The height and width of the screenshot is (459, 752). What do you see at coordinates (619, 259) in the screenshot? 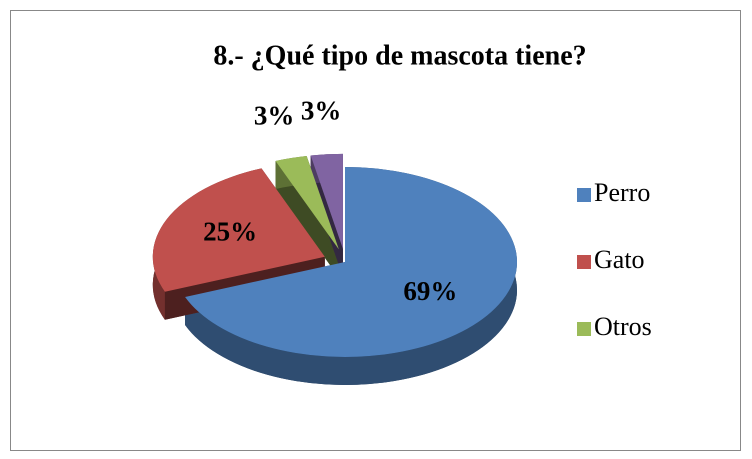
I see `legend-label: Gato` at bounding box center [619, 259].